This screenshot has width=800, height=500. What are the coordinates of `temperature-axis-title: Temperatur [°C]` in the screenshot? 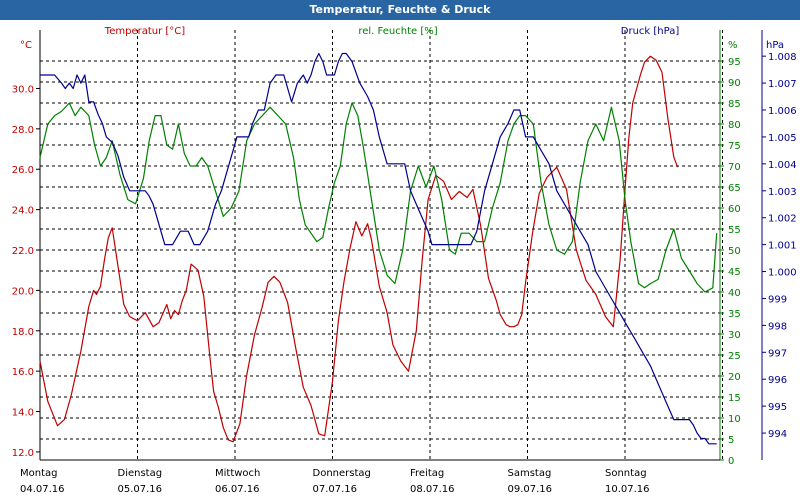 It's located at (144, 31).